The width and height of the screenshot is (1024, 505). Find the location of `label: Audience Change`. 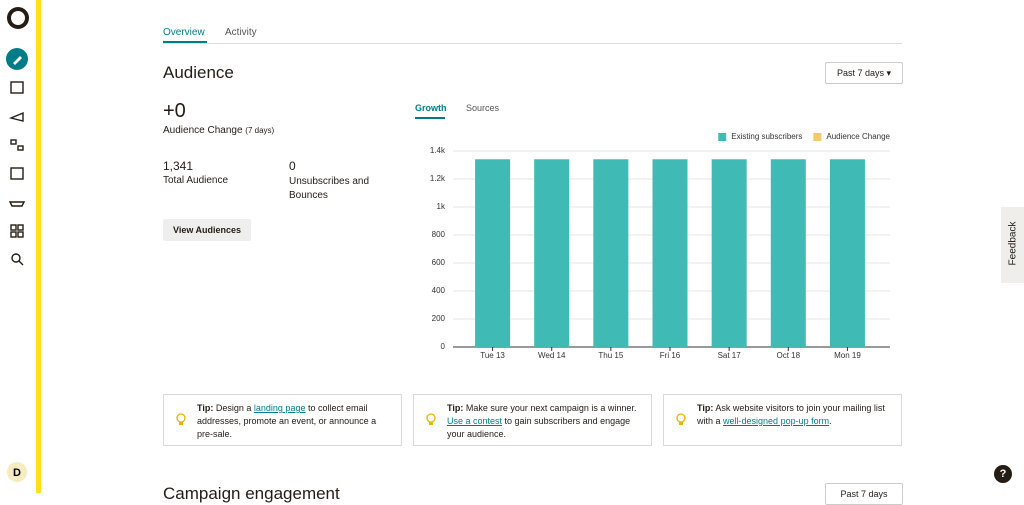

label: Audience Change is located at coordinates (203, 130).